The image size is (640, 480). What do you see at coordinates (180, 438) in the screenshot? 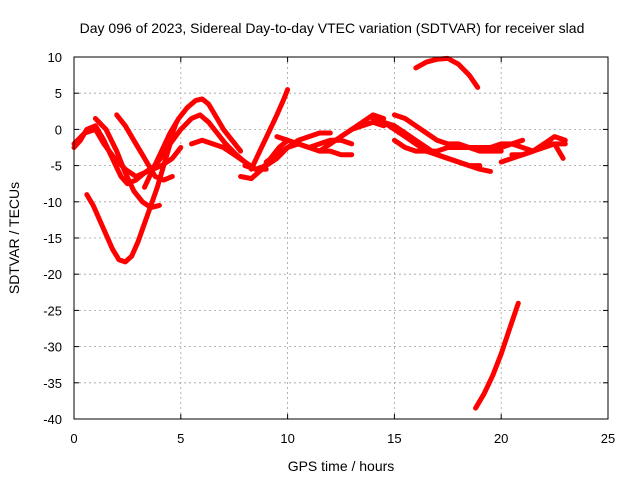
I see `x-tick-label: 5` at bounding box center [180, 438].